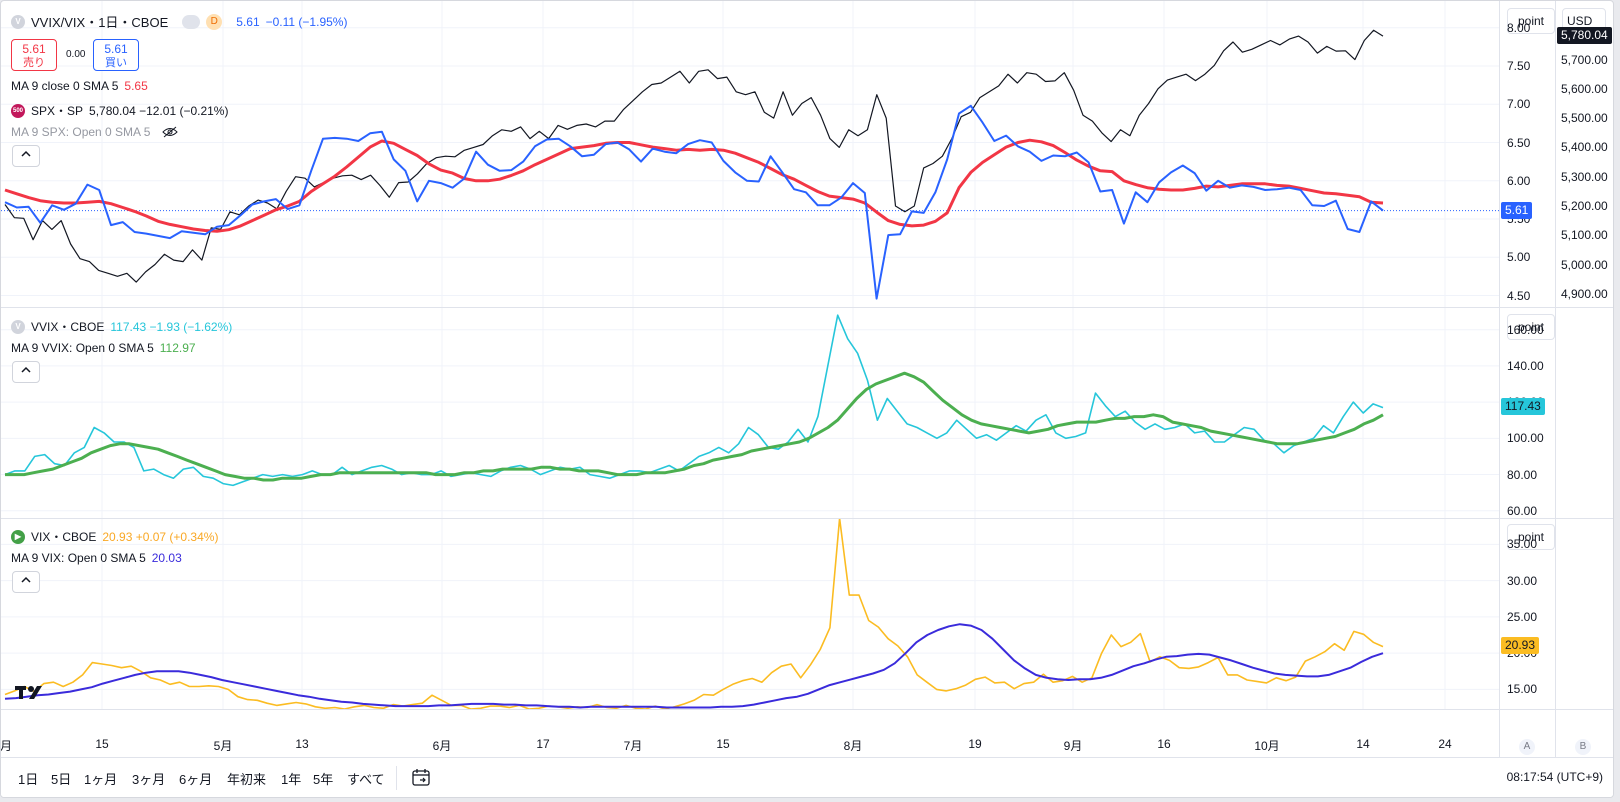 This screenshot has width=1620, height=802. I want to click on collapse-legend-button, so click(26, 156).